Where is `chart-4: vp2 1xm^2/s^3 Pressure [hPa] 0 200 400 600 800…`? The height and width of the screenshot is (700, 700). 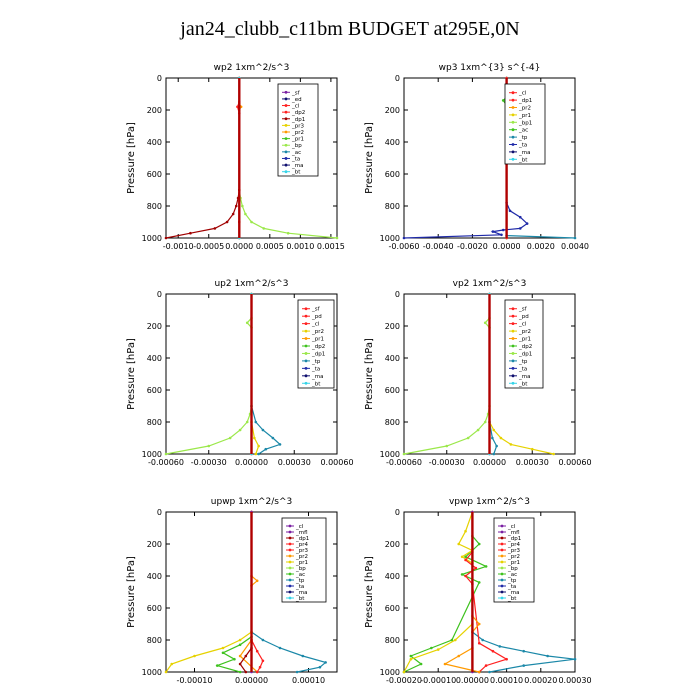 chart-4: vp2 1xm^2/s^3 Pressure [hPa] 0 200 400 600 800… is located at coordinates (478, 373).